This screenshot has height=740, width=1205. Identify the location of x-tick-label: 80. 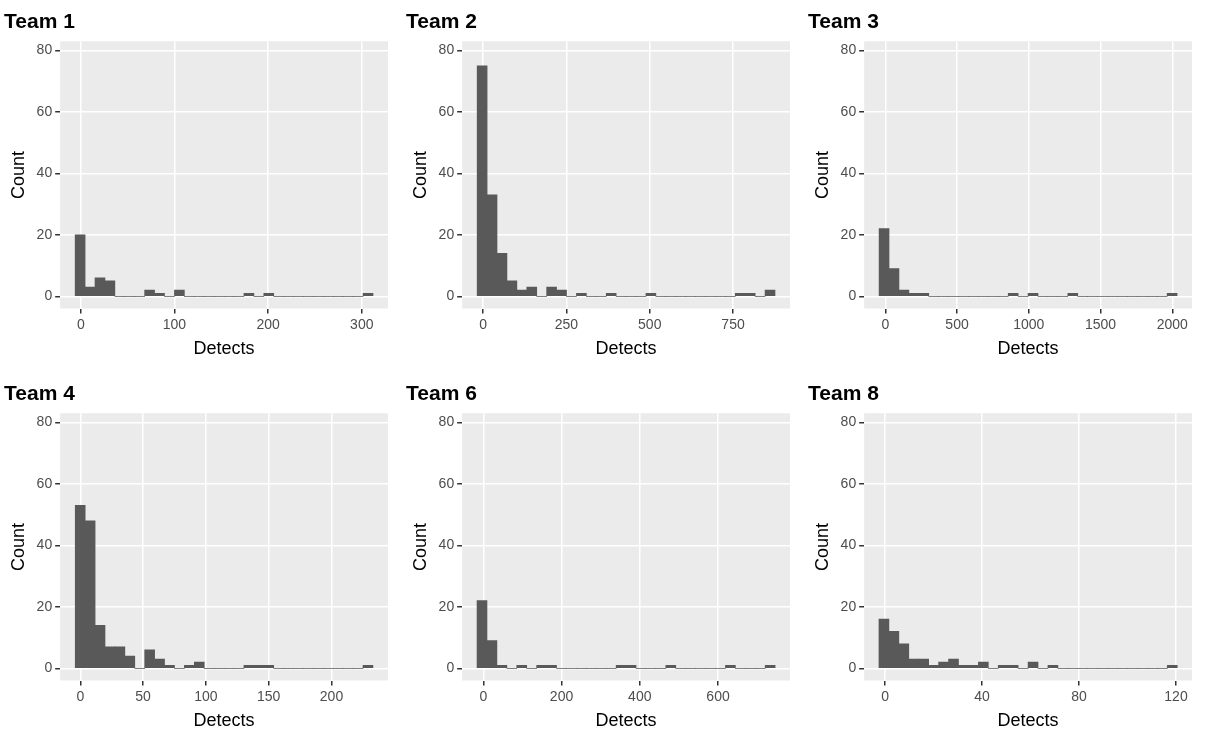
(1079, 695).